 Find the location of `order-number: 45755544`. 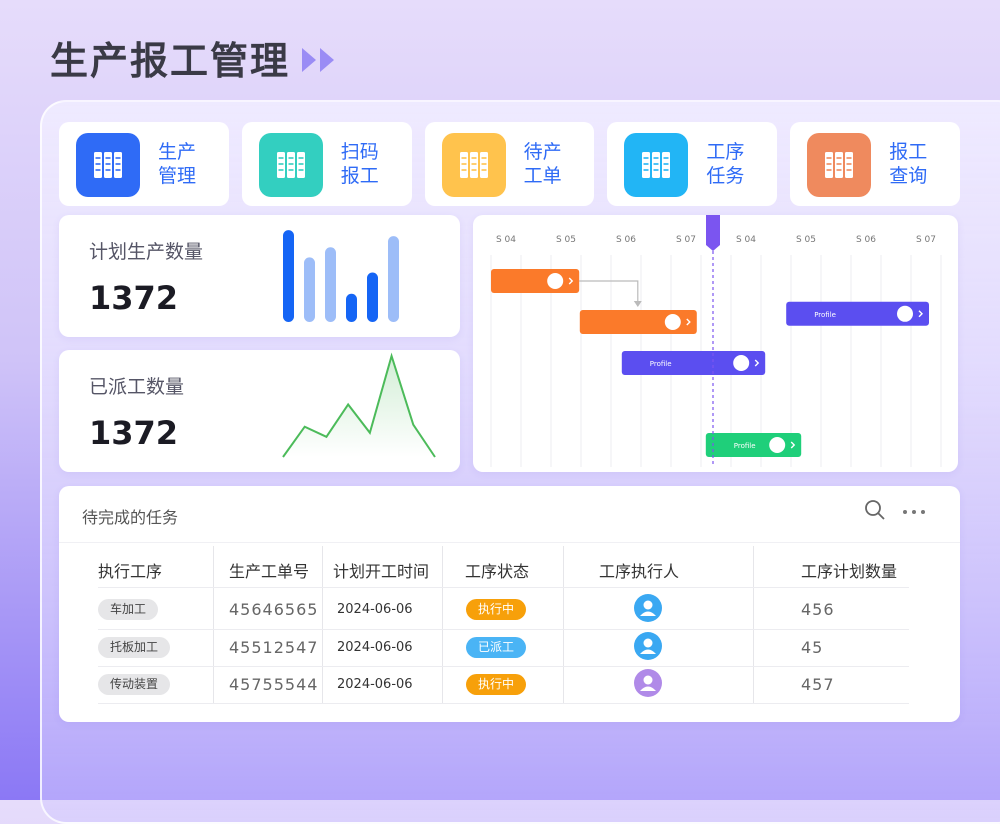

order-number: 45755544 is located at coordinates (274, 684).